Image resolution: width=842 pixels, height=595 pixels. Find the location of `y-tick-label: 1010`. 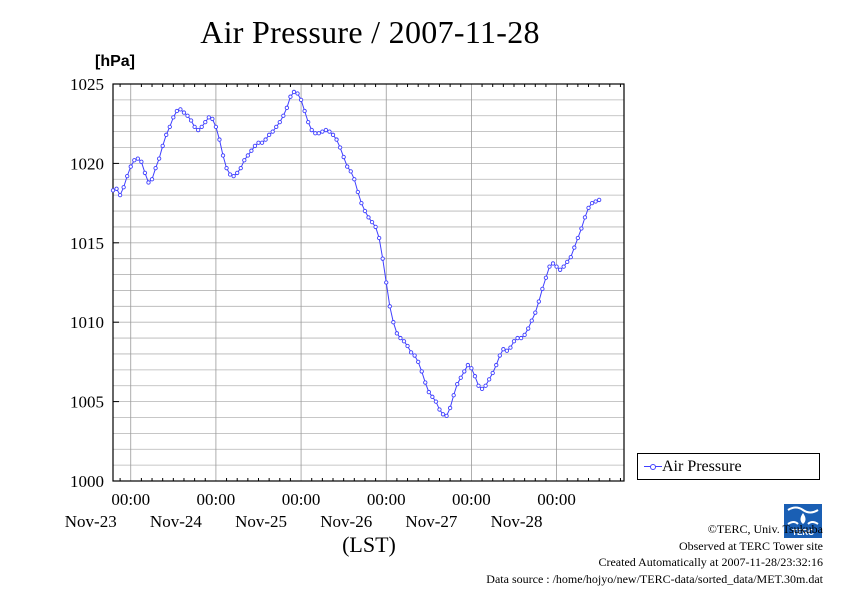

y-tick-label: 1010 is located at coordinates (87, 322).